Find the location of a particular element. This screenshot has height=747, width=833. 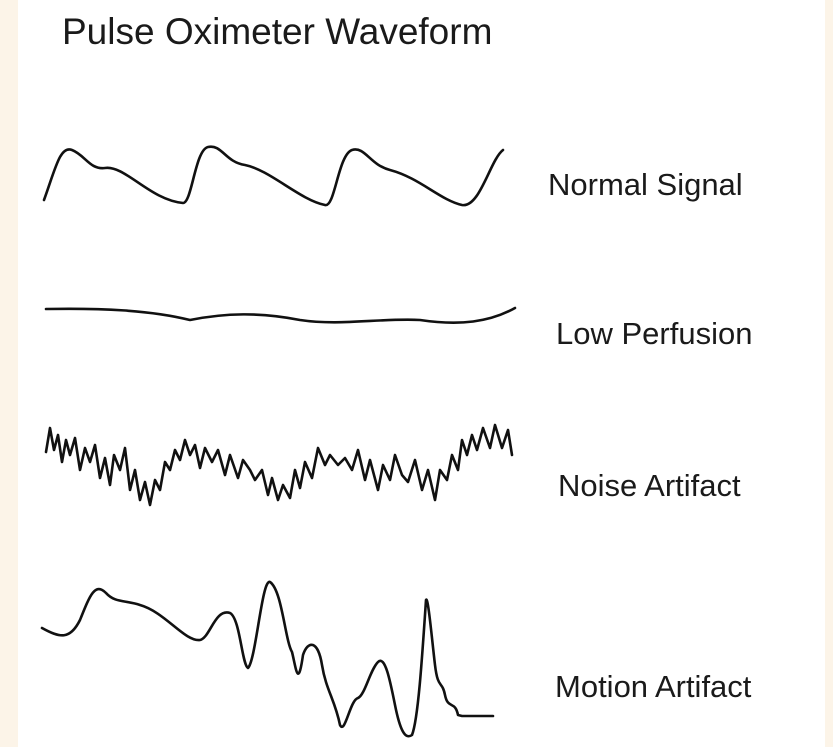

waveform-label: Noise Artifact is located at coordinates (649, 485).